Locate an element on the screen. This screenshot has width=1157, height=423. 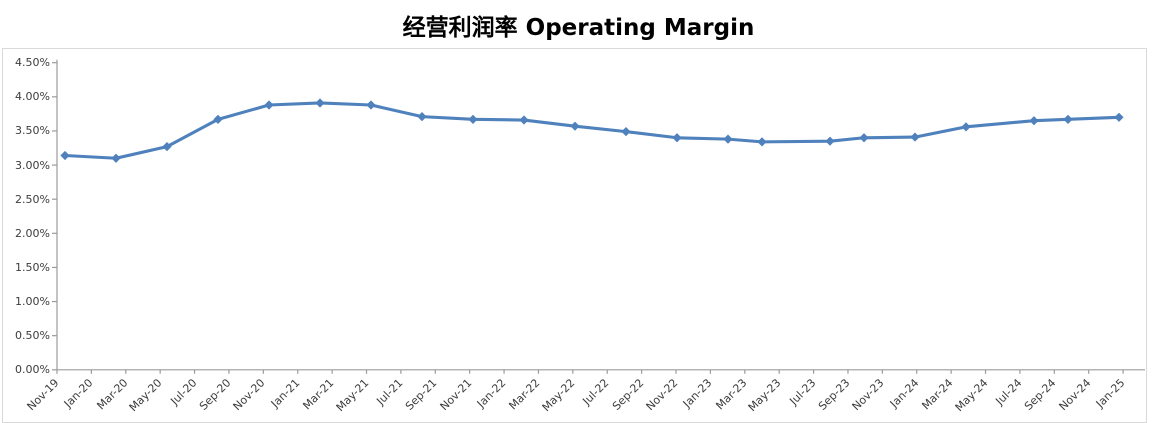
y-axis-label: 3.50% is located at coordinates (32, 131).